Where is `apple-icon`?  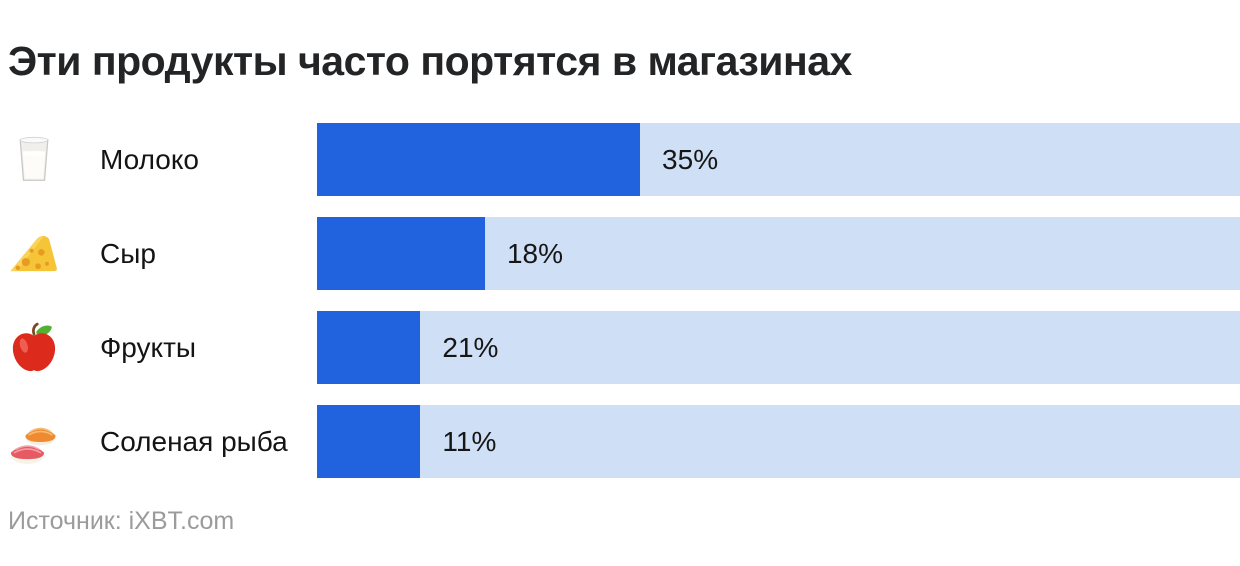 apple-icon is located at coordinates (34, 348).